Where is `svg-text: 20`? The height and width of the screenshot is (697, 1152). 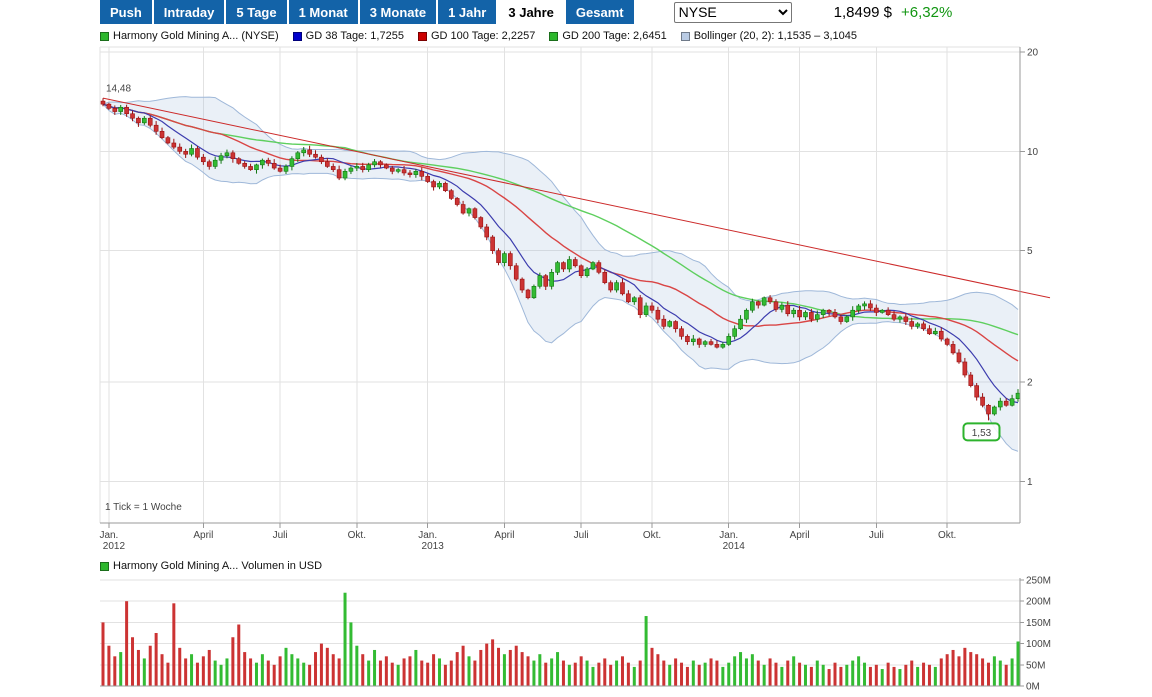
svg-text: 20 is located at coordinates (1033, 53).